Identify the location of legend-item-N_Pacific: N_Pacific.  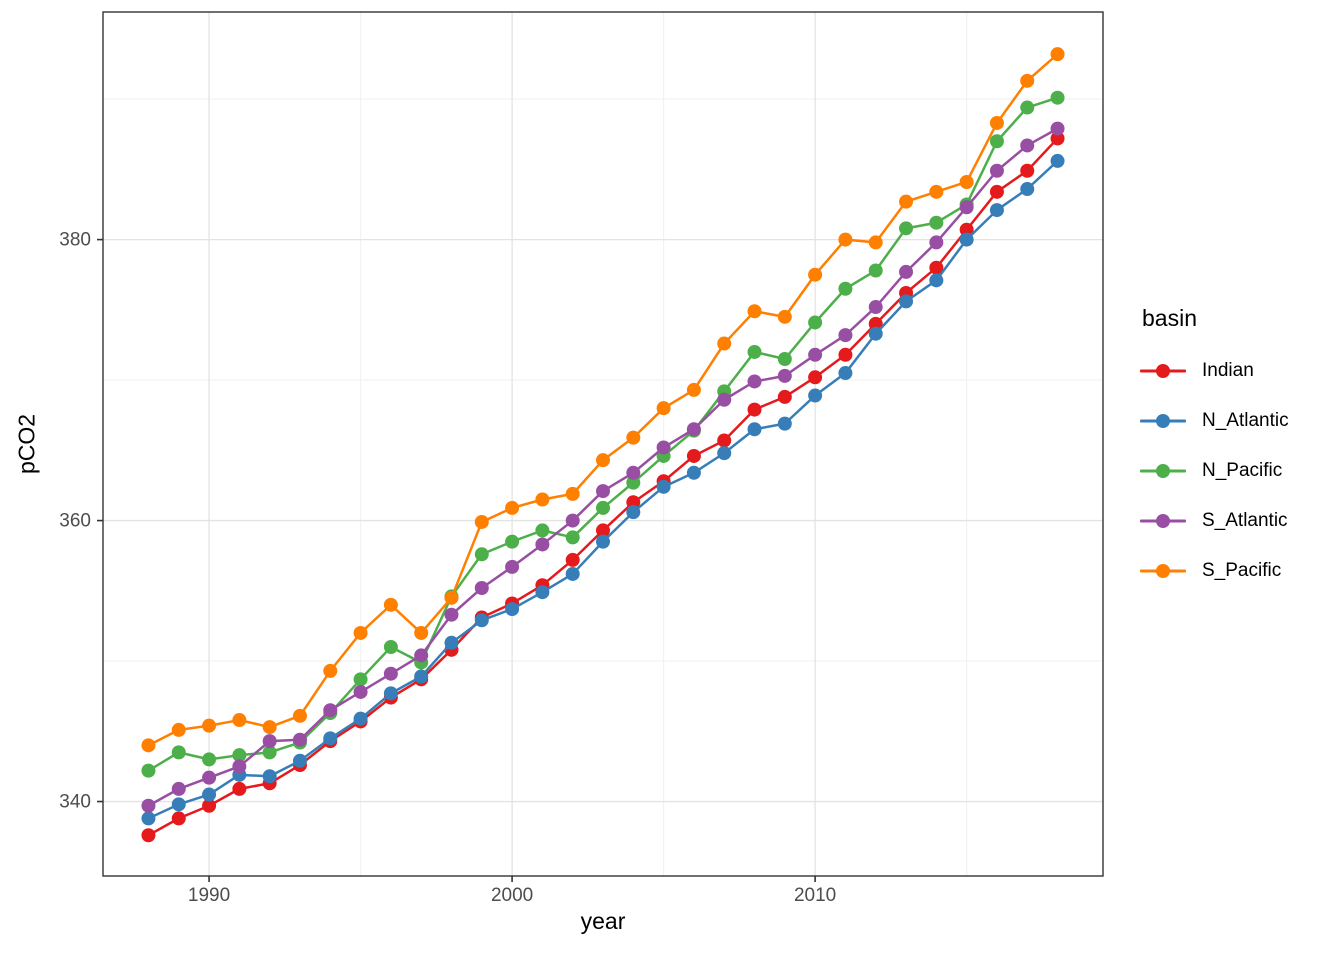
(1214, 471).